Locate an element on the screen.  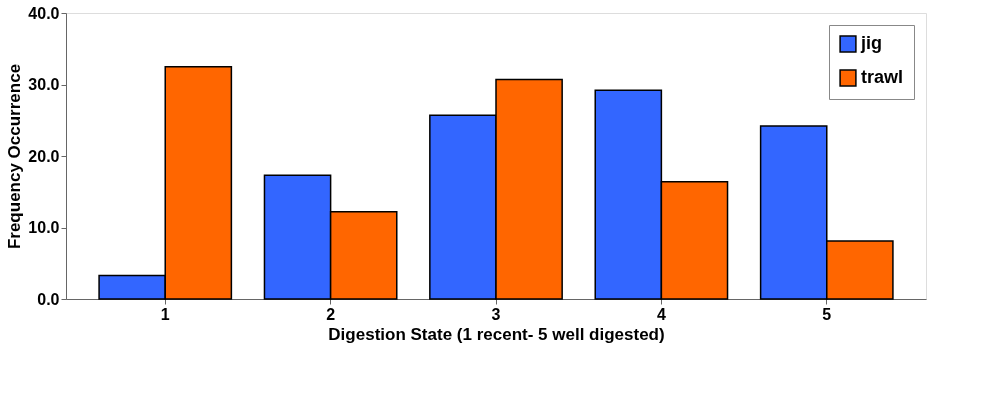
legend-label: jig is located at coordinates (871, 43).